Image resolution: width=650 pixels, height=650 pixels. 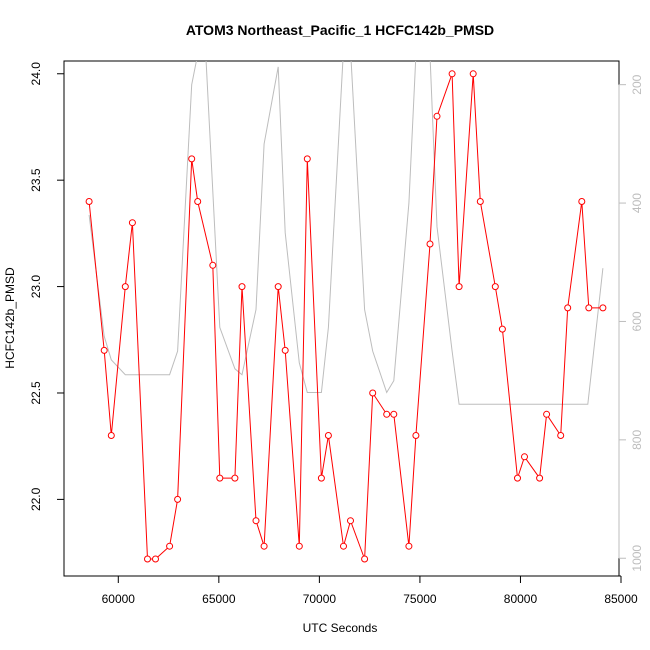 I want to click on x-tick-label: 60000, so click(x=119, y=599).